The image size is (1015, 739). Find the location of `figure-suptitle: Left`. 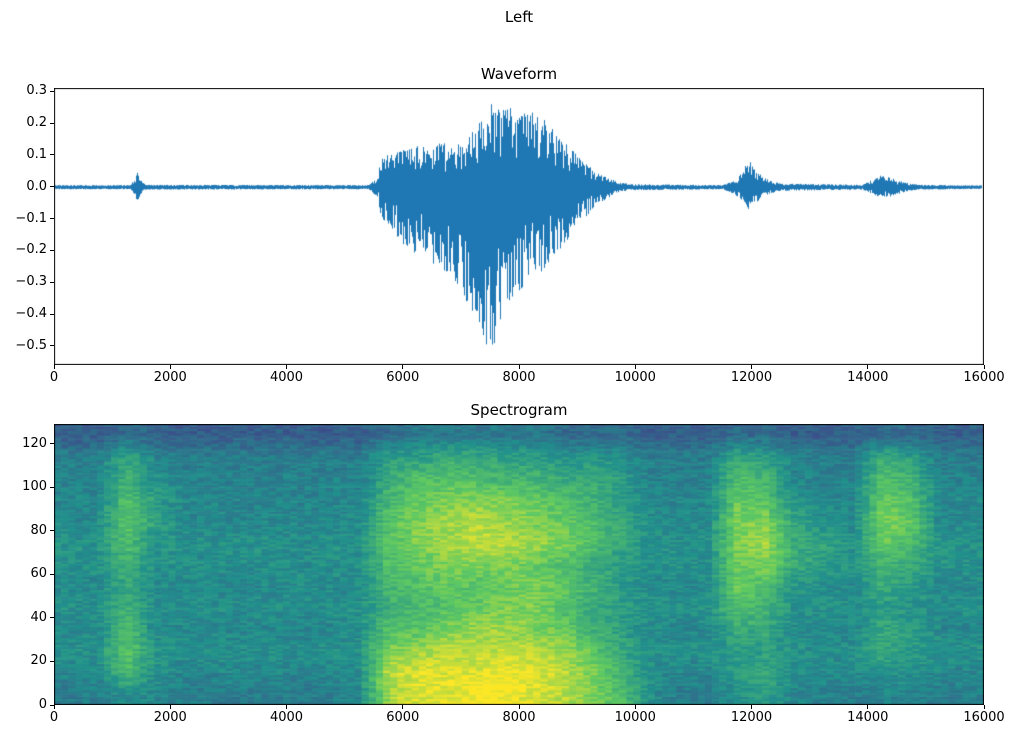

figure-suptitle: Left is located at coordinates (519, 17).